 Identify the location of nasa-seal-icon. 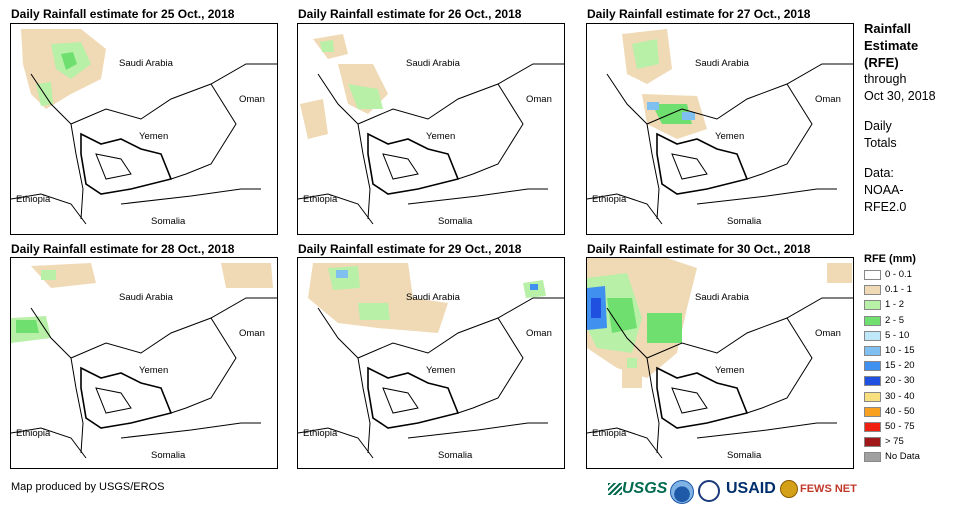
(709, 491).